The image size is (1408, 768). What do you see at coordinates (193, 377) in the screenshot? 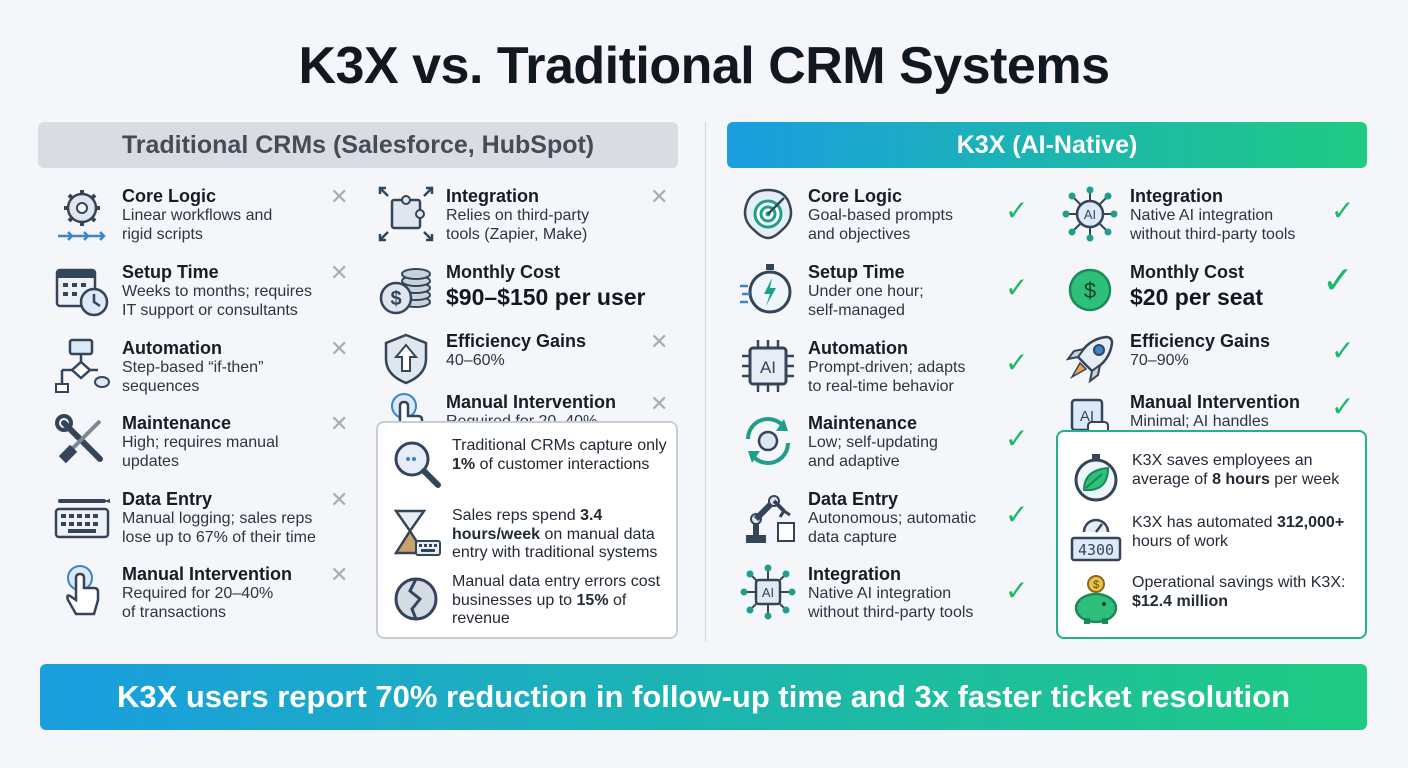
I see `item-desc: Step-based “if-then” sequences` at bounding box center [193, 377].